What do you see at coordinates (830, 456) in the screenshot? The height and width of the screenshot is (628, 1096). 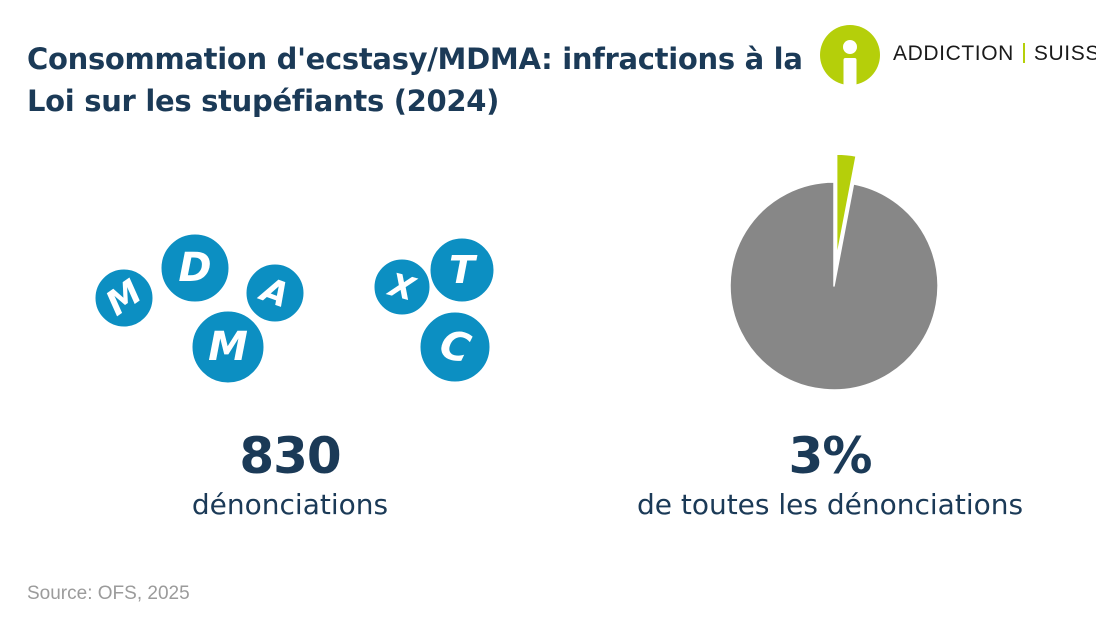 I see `share-value: 3%` at bounding box center [830, 456].